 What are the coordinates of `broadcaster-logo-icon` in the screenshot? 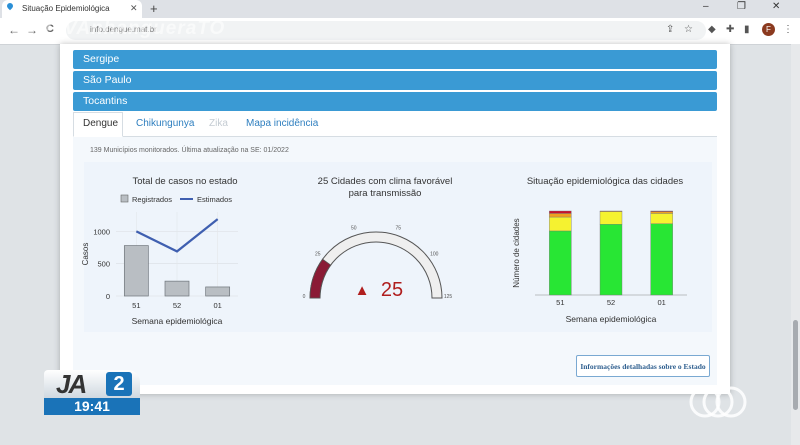 It's located at (718, 402).